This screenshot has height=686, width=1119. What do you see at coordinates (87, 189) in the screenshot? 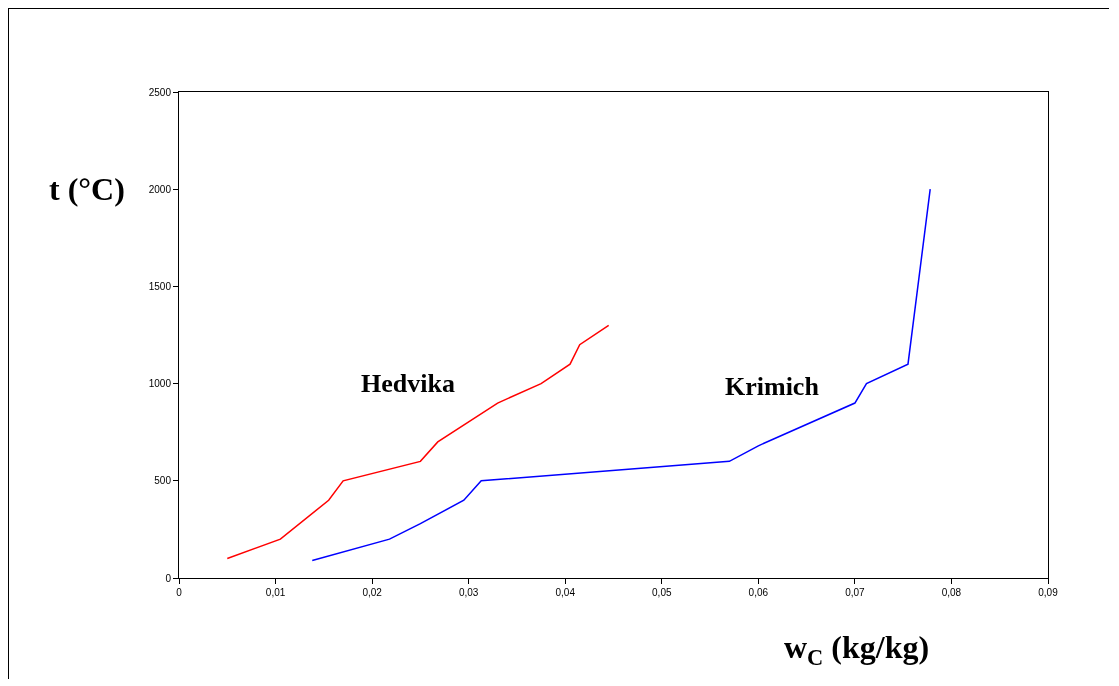
I see `y-axis-title: t (°C)` at bounding box center [87, 189].